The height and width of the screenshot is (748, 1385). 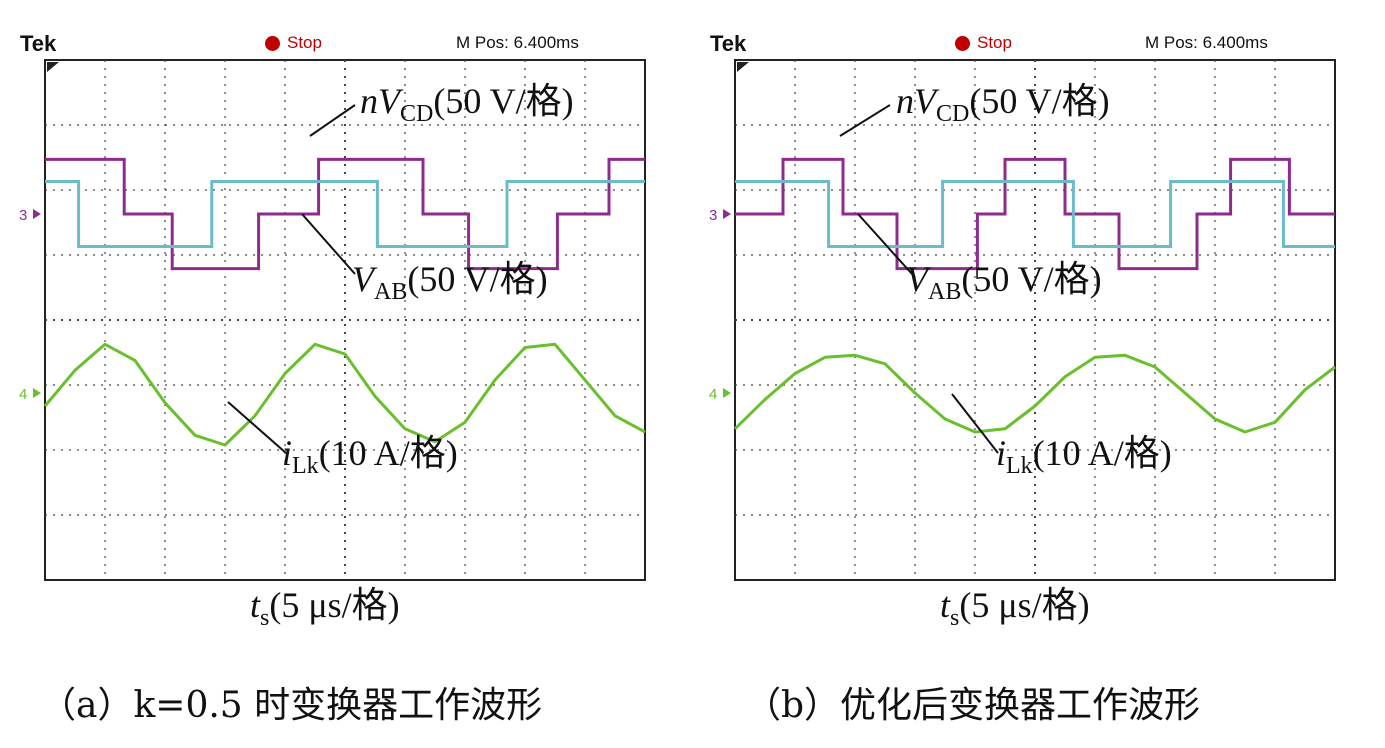 What do you see at coordinates (973, 705) in the screenshot?
I see `caption-b: （b）优化后变换器工作波形` at bounding box center [973, 705].